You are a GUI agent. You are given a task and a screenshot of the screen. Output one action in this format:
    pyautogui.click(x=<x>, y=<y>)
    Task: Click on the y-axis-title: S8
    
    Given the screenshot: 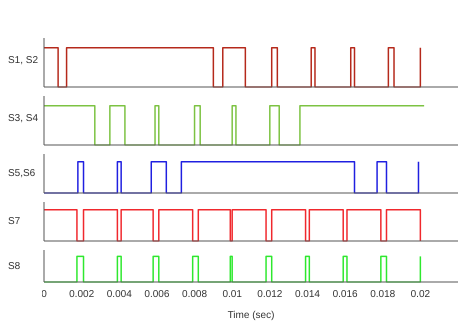 What is the action you would take?
    pyautogui.click(x=15, y=266)
    